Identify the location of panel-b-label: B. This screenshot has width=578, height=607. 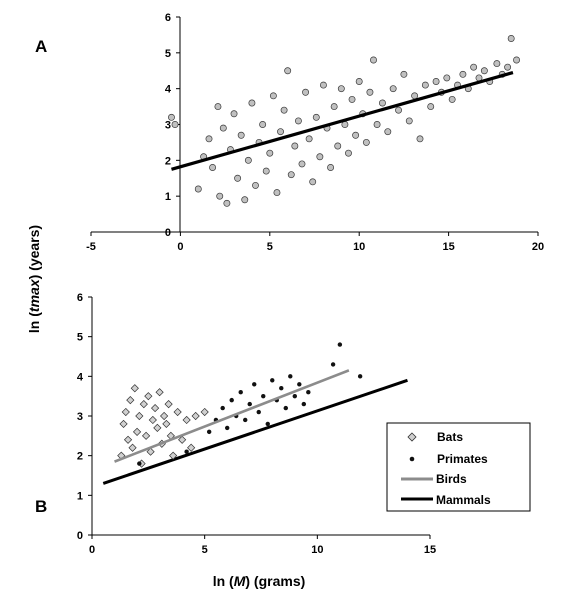
(41, 506).